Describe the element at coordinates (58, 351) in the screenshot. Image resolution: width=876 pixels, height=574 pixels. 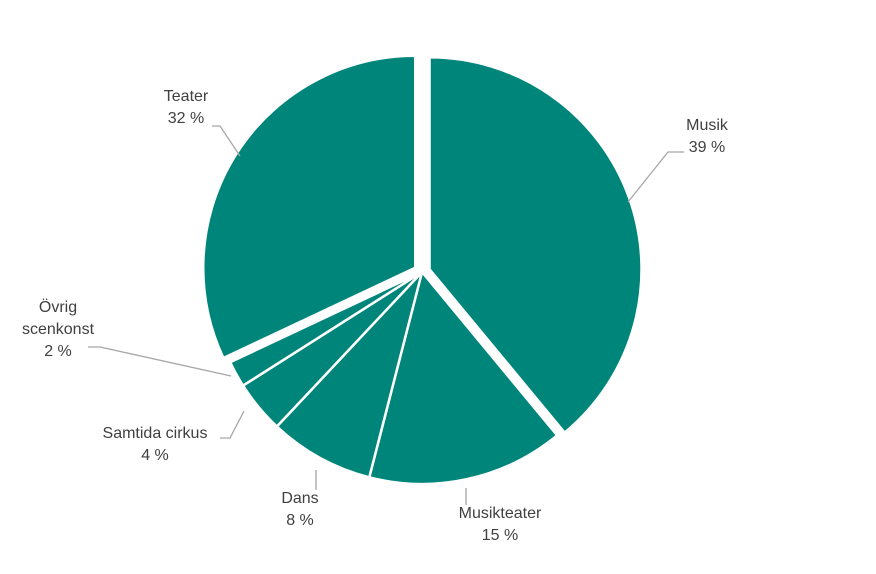
I see `value-label: 2 %` at that location.